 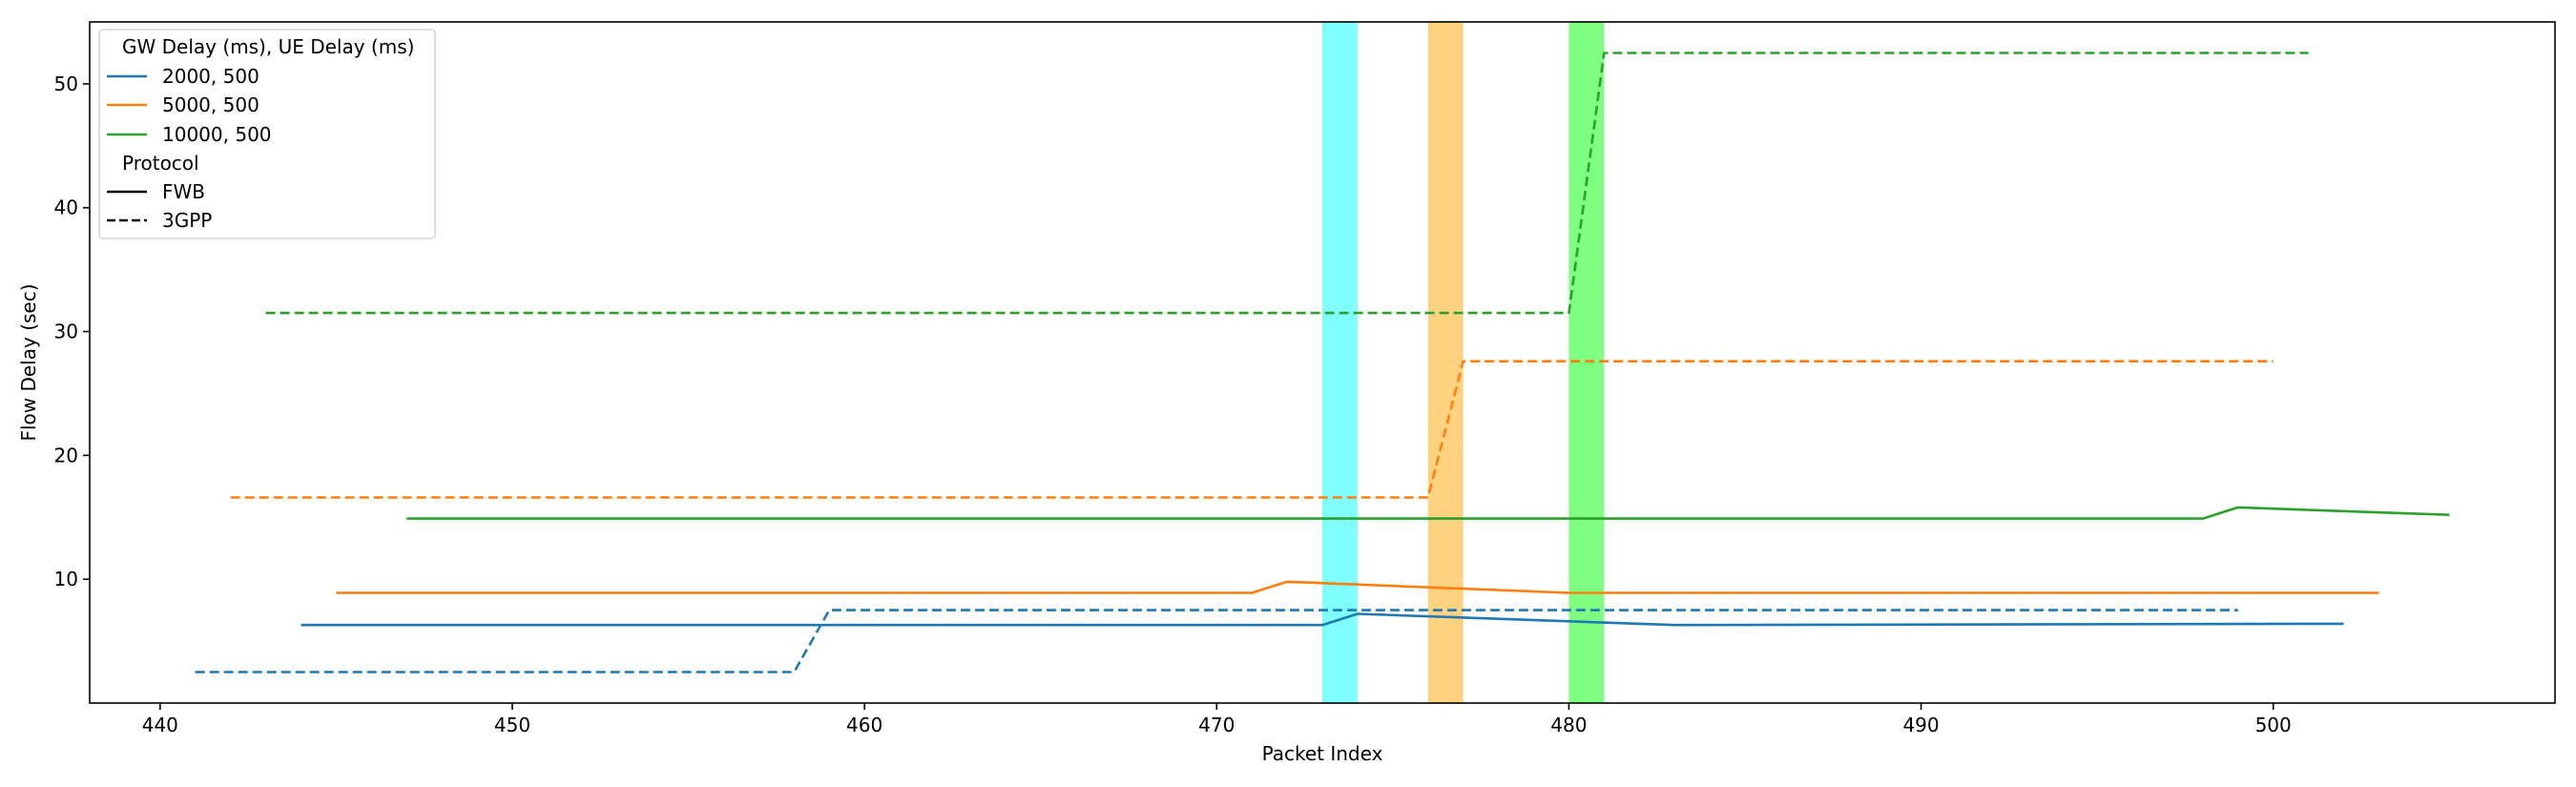 I want to click on y-tick-label-30: 30, so click(x=66, y=332).